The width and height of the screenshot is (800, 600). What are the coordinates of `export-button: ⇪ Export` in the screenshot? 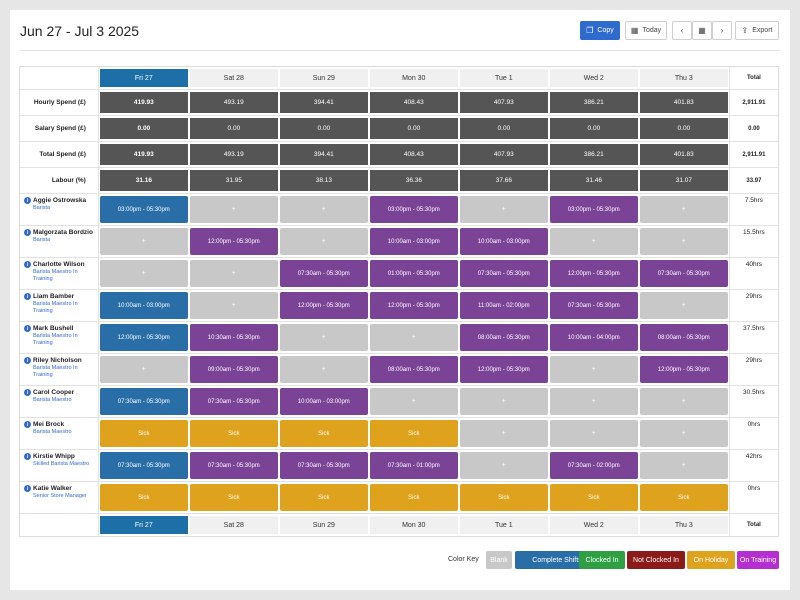 It's located at (757, 30).